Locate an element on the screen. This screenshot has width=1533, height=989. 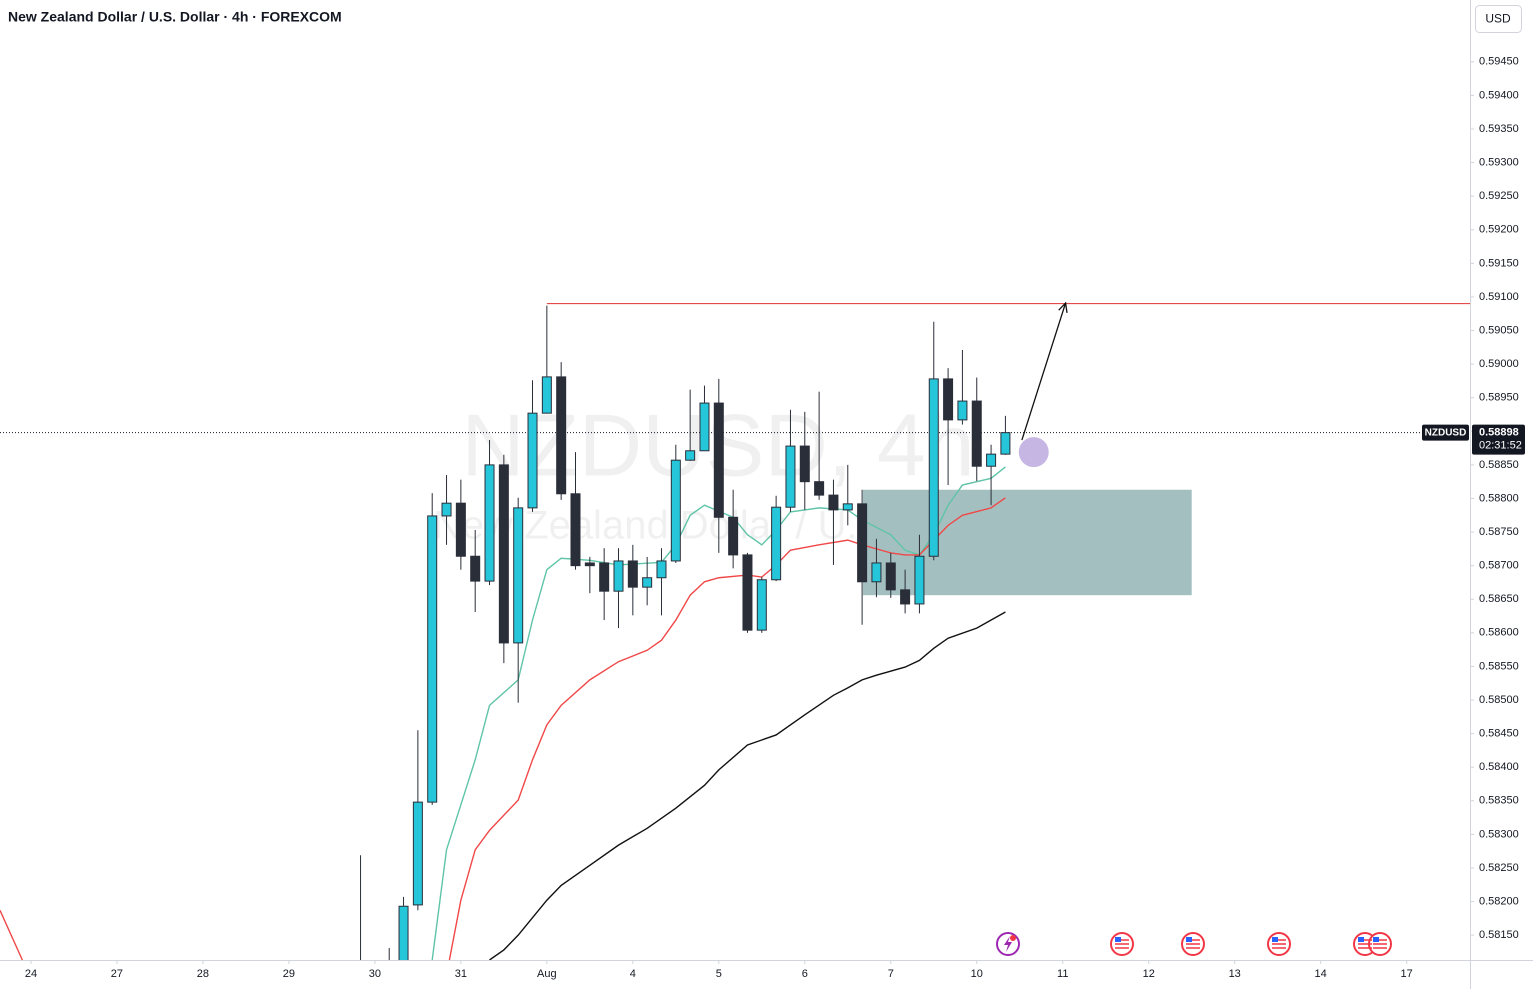
event-badge is located at coordinates (1013, 938).